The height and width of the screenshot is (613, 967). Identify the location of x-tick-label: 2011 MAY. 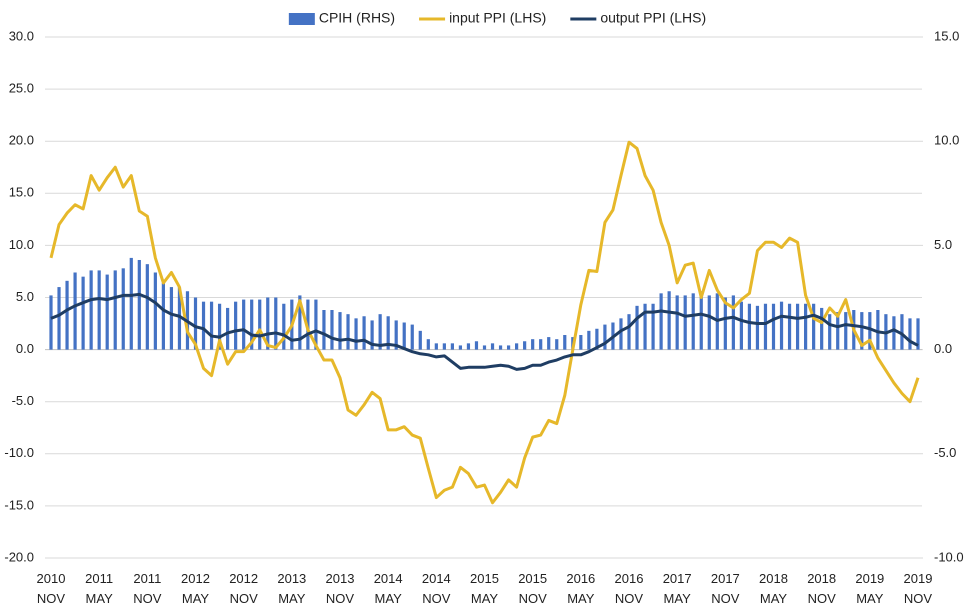
(99, 588).